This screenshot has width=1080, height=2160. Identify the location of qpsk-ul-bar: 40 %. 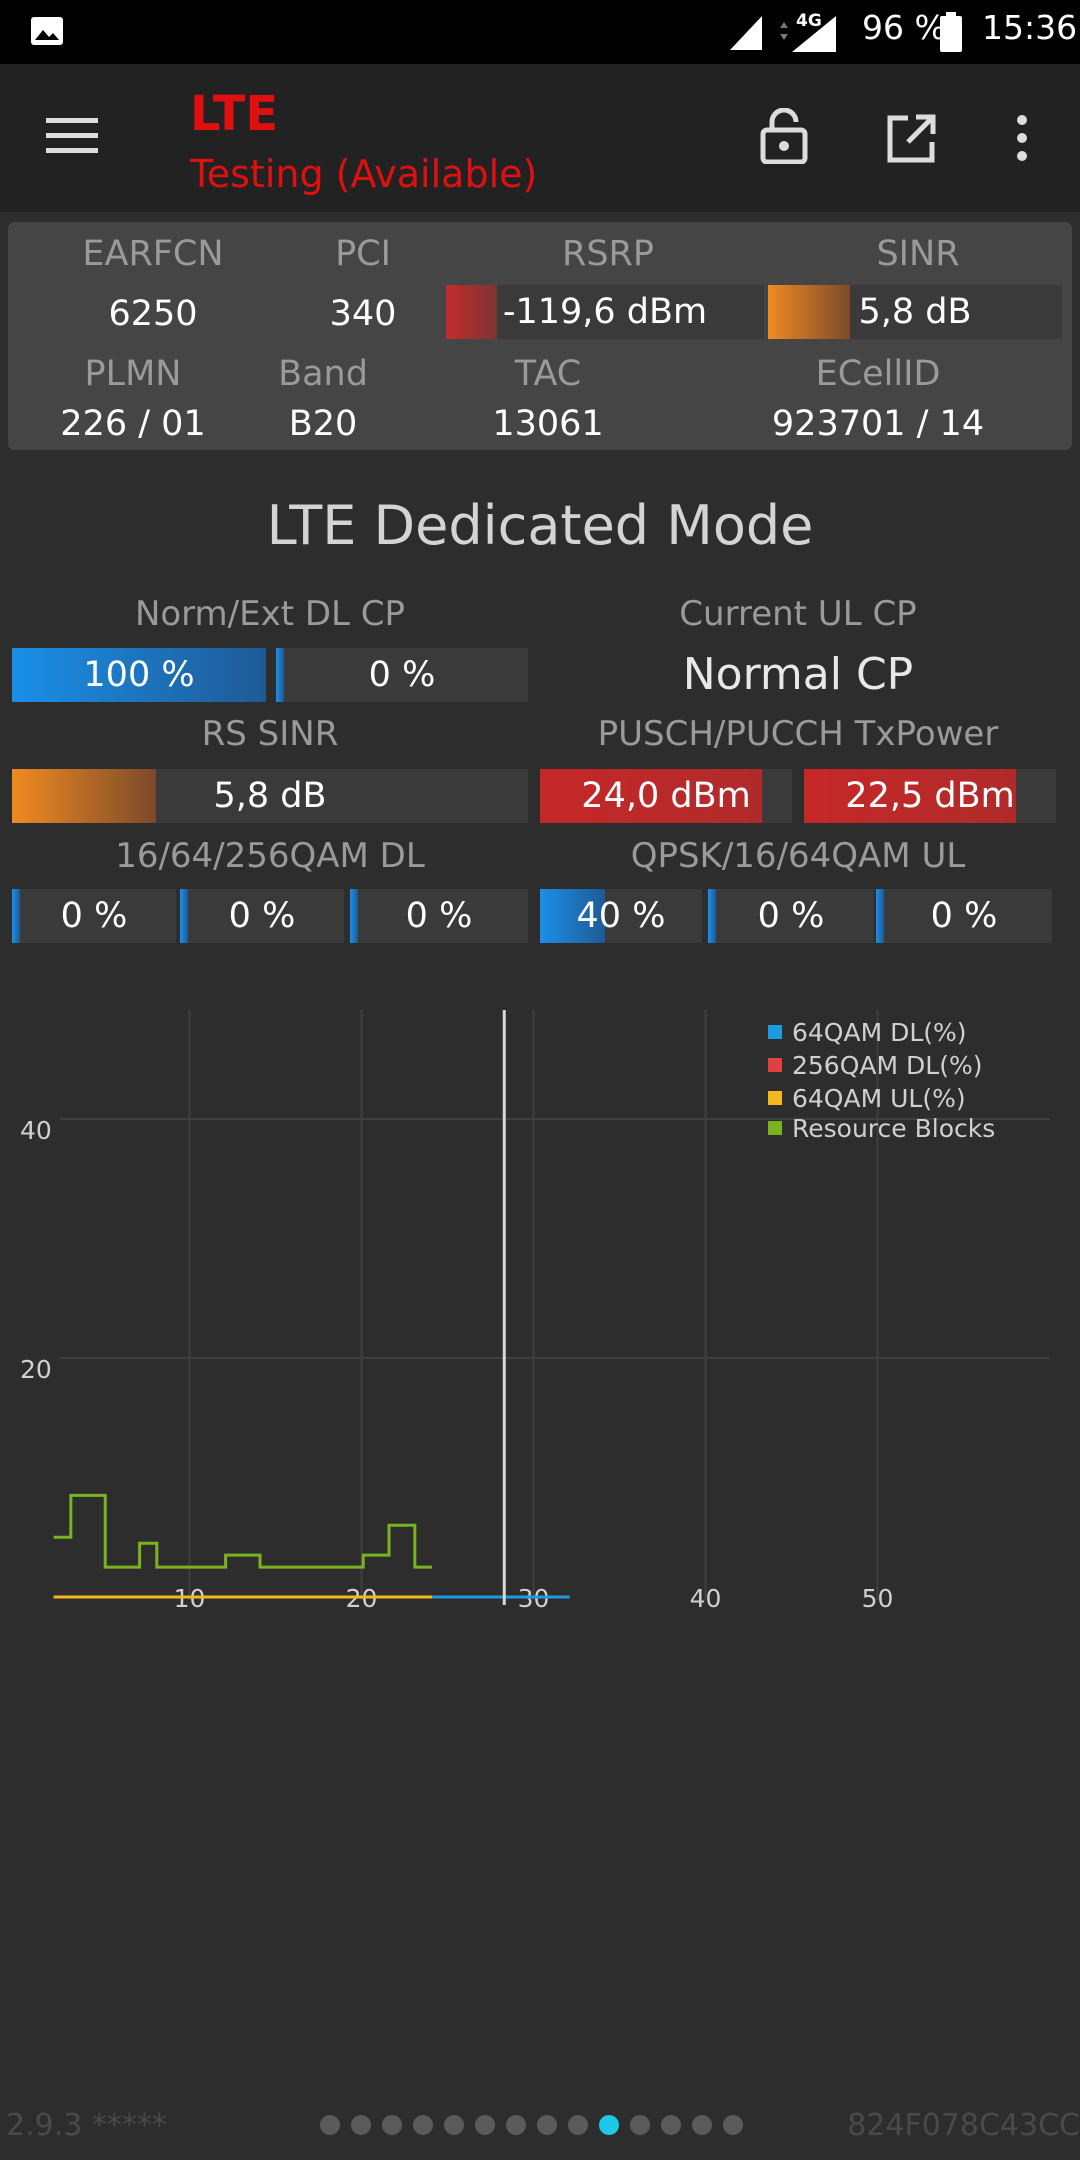
(621, 916).